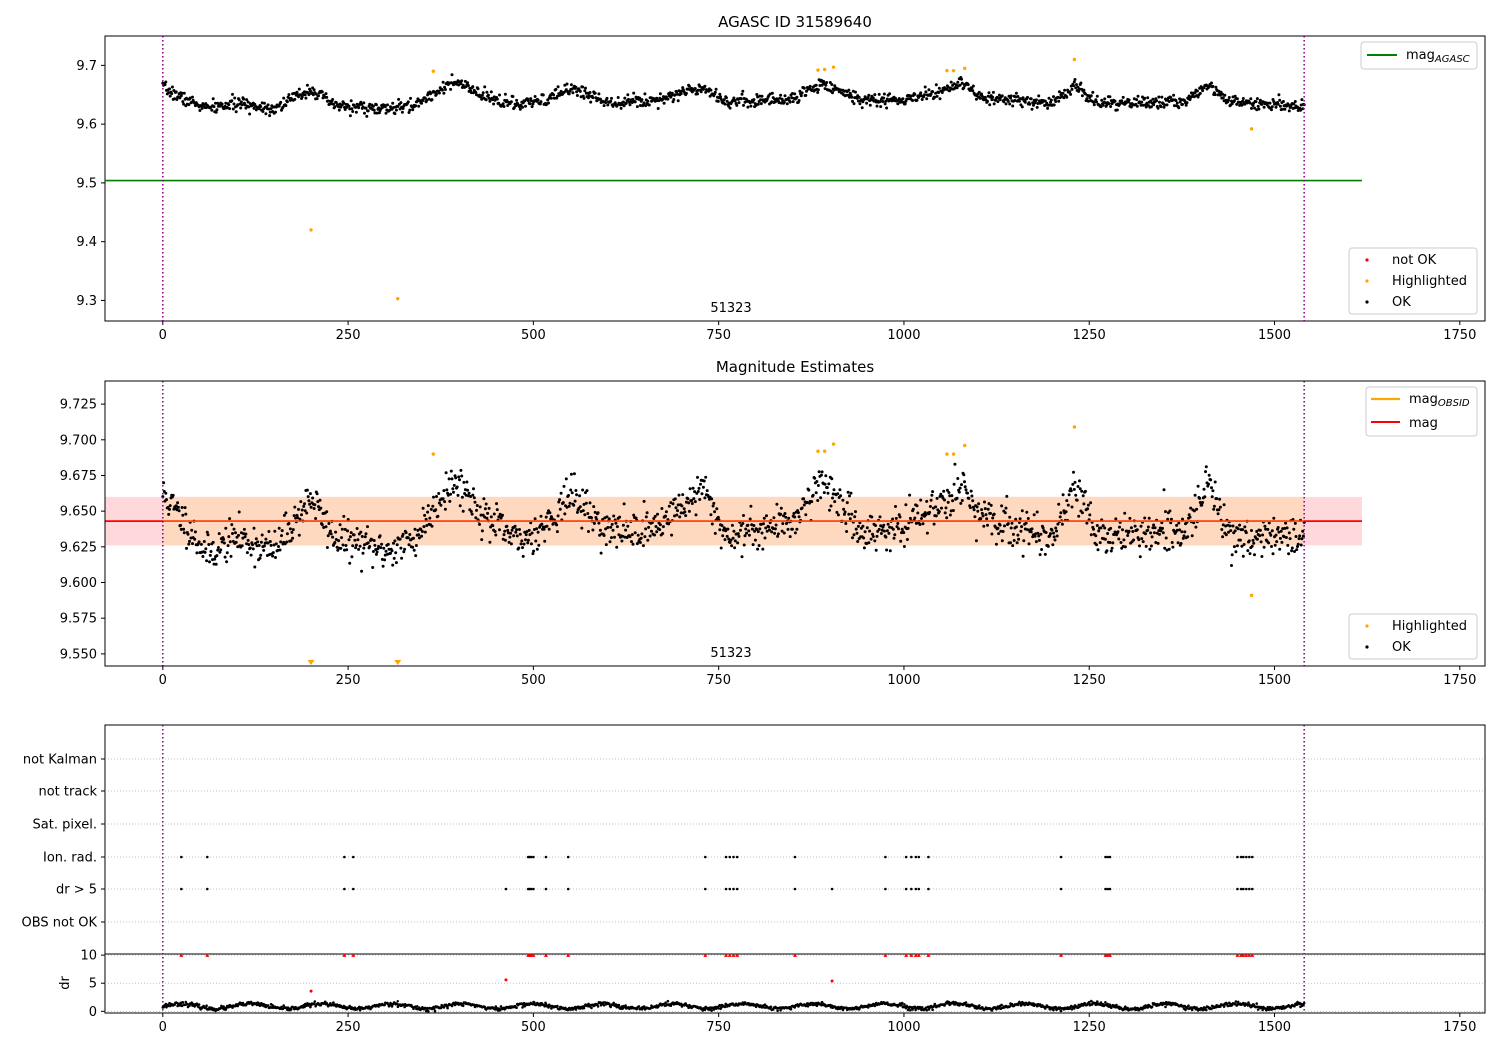 The width and height of the screenshot is (1500, 1050). I want to click on p3-x-tick-label: 1000, so click(903, 1027).